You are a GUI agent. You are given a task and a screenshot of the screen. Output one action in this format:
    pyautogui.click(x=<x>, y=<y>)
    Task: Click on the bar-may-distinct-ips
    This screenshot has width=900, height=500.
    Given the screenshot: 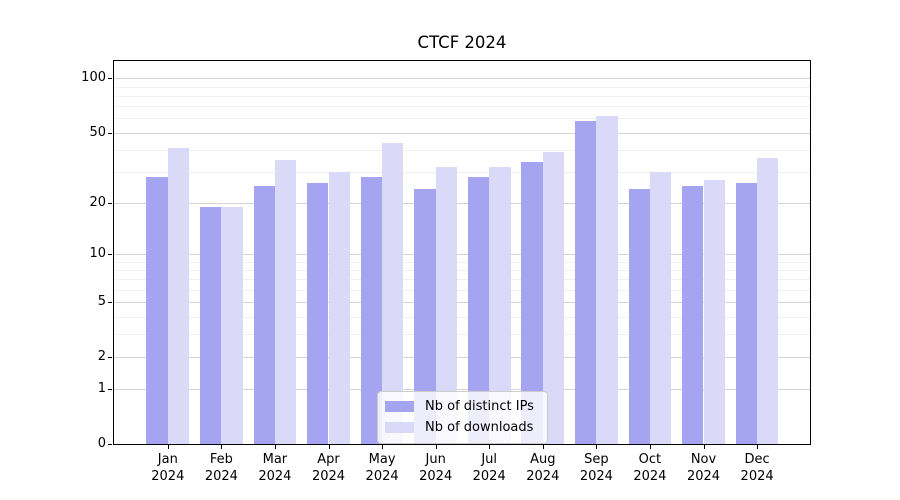 What is the action you would take?
    pyautogui.click(x=371, y=310)
    